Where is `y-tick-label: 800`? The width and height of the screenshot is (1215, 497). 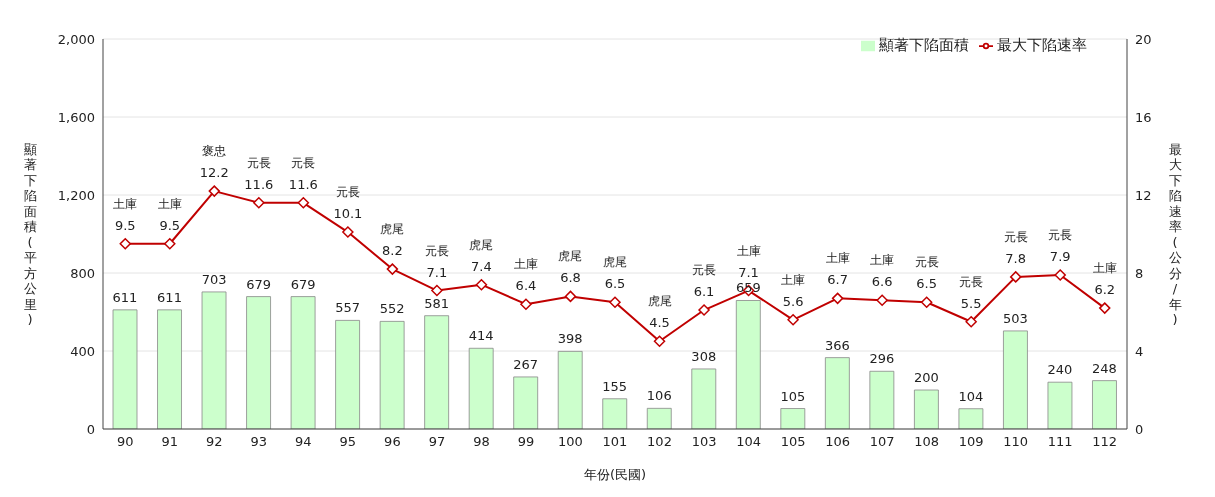
y-tick-label: 800 is located at coordinates (82, 273).